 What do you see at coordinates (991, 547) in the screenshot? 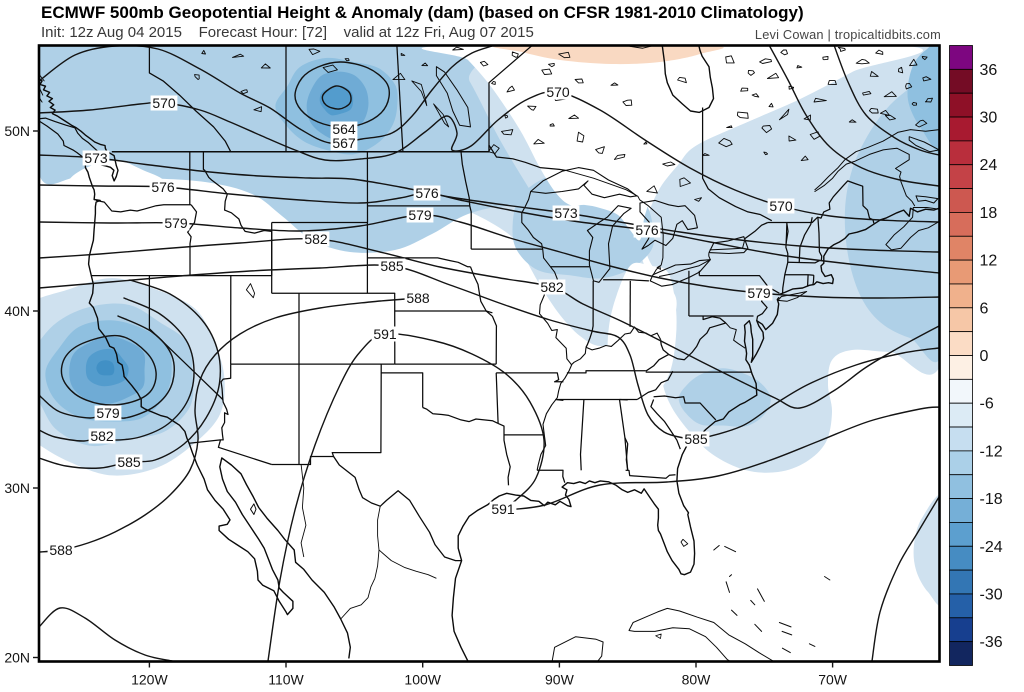
I see `svg-text: -24` at bounding box center [991, 547].